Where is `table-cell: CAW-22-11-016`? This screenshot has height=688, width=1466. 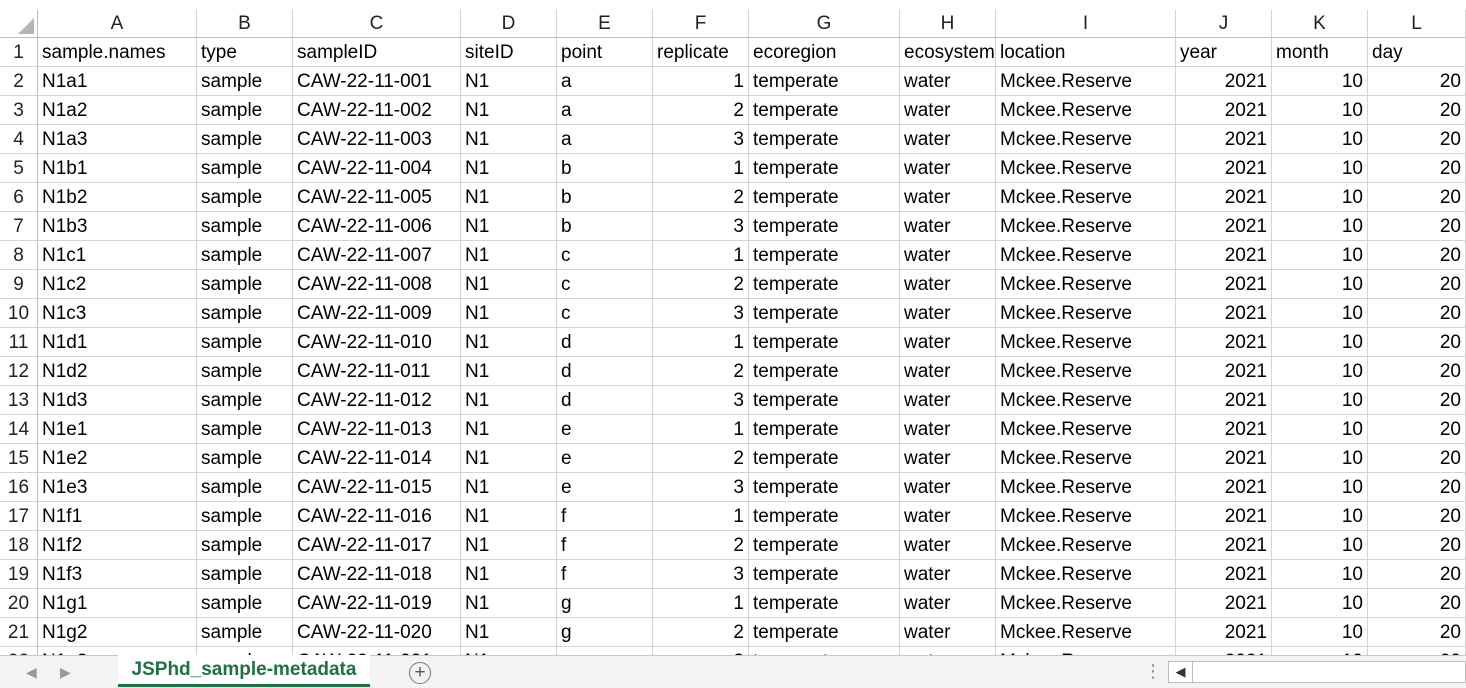 table-cell: CAW-22-11-016 is located at coordinates (377, 516).